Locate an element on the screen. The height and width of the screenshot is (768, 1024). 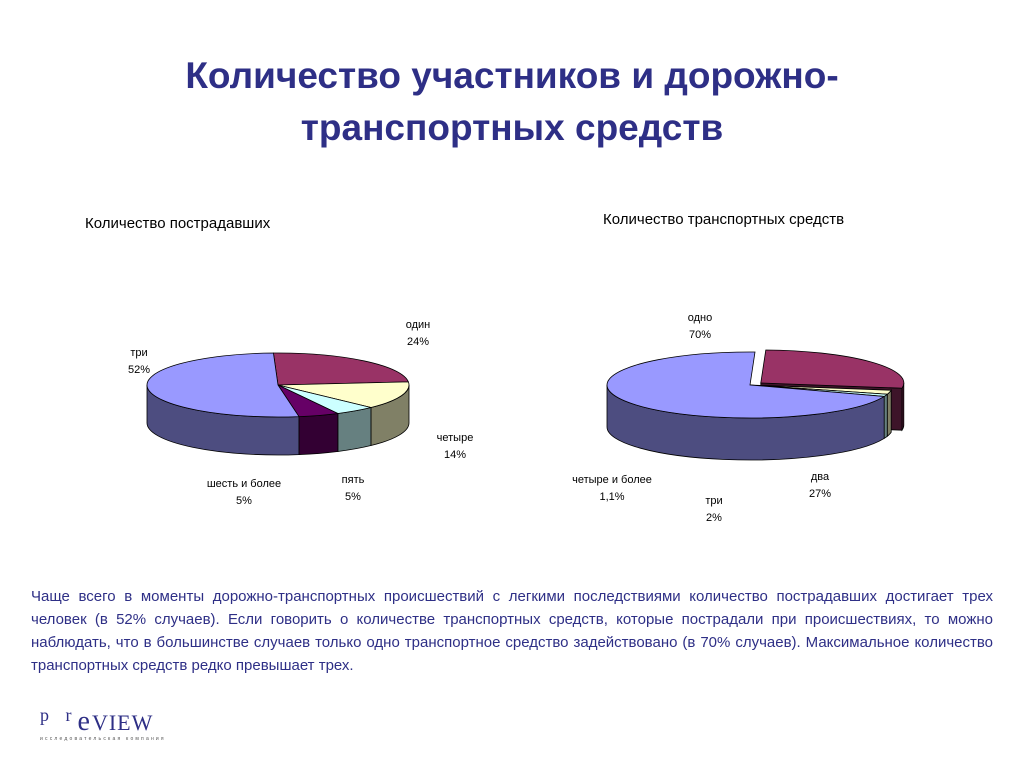
victims-chart-title: Количество пострадавших is located at coordinates (178, 223).